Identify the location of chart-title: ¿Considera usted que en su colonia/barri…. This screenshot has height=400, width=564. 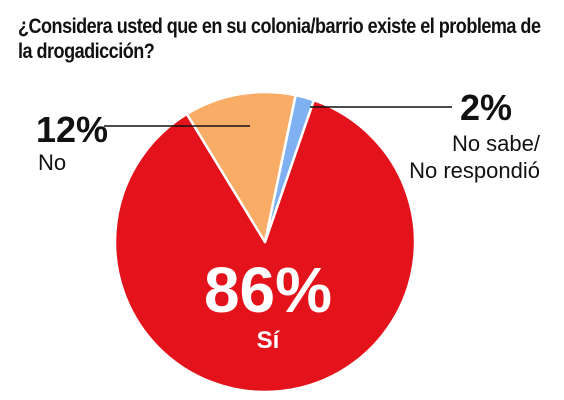
(279, 39).